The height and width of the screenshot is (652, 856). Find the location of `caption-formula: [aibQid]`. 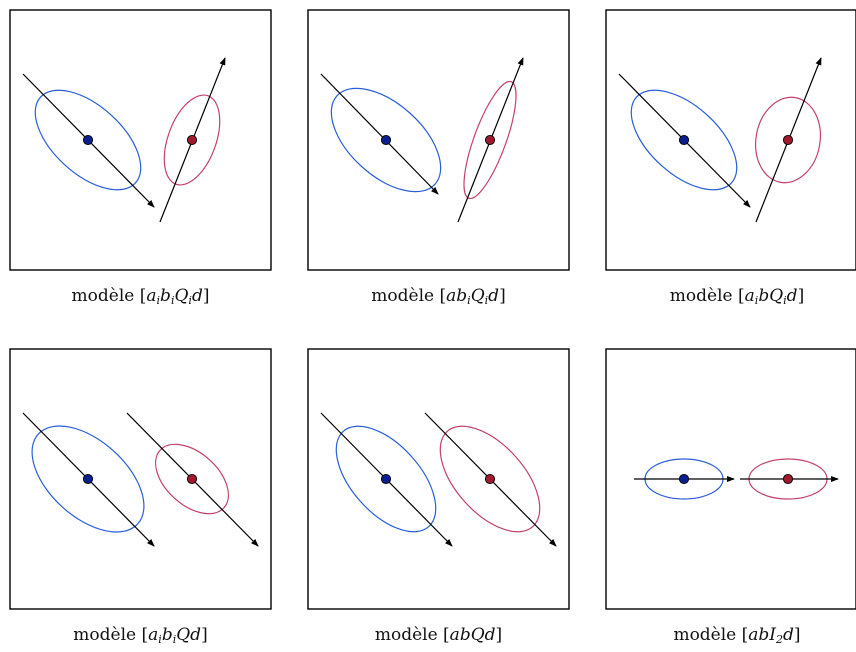

caption-formula: [aibQid] is located at coordinates (771, 296).